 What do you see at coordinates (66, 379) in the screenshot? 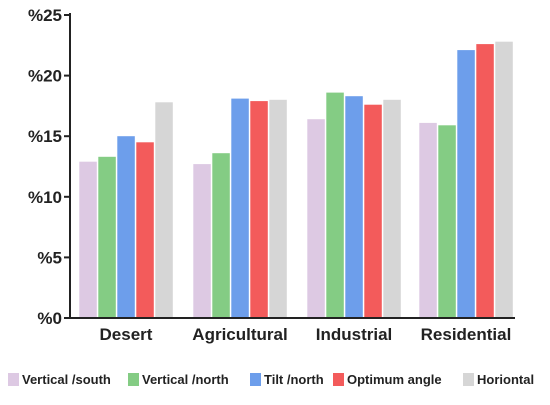
I see `legend-label-0: Vertical /south` at bounding box center [66, 379].